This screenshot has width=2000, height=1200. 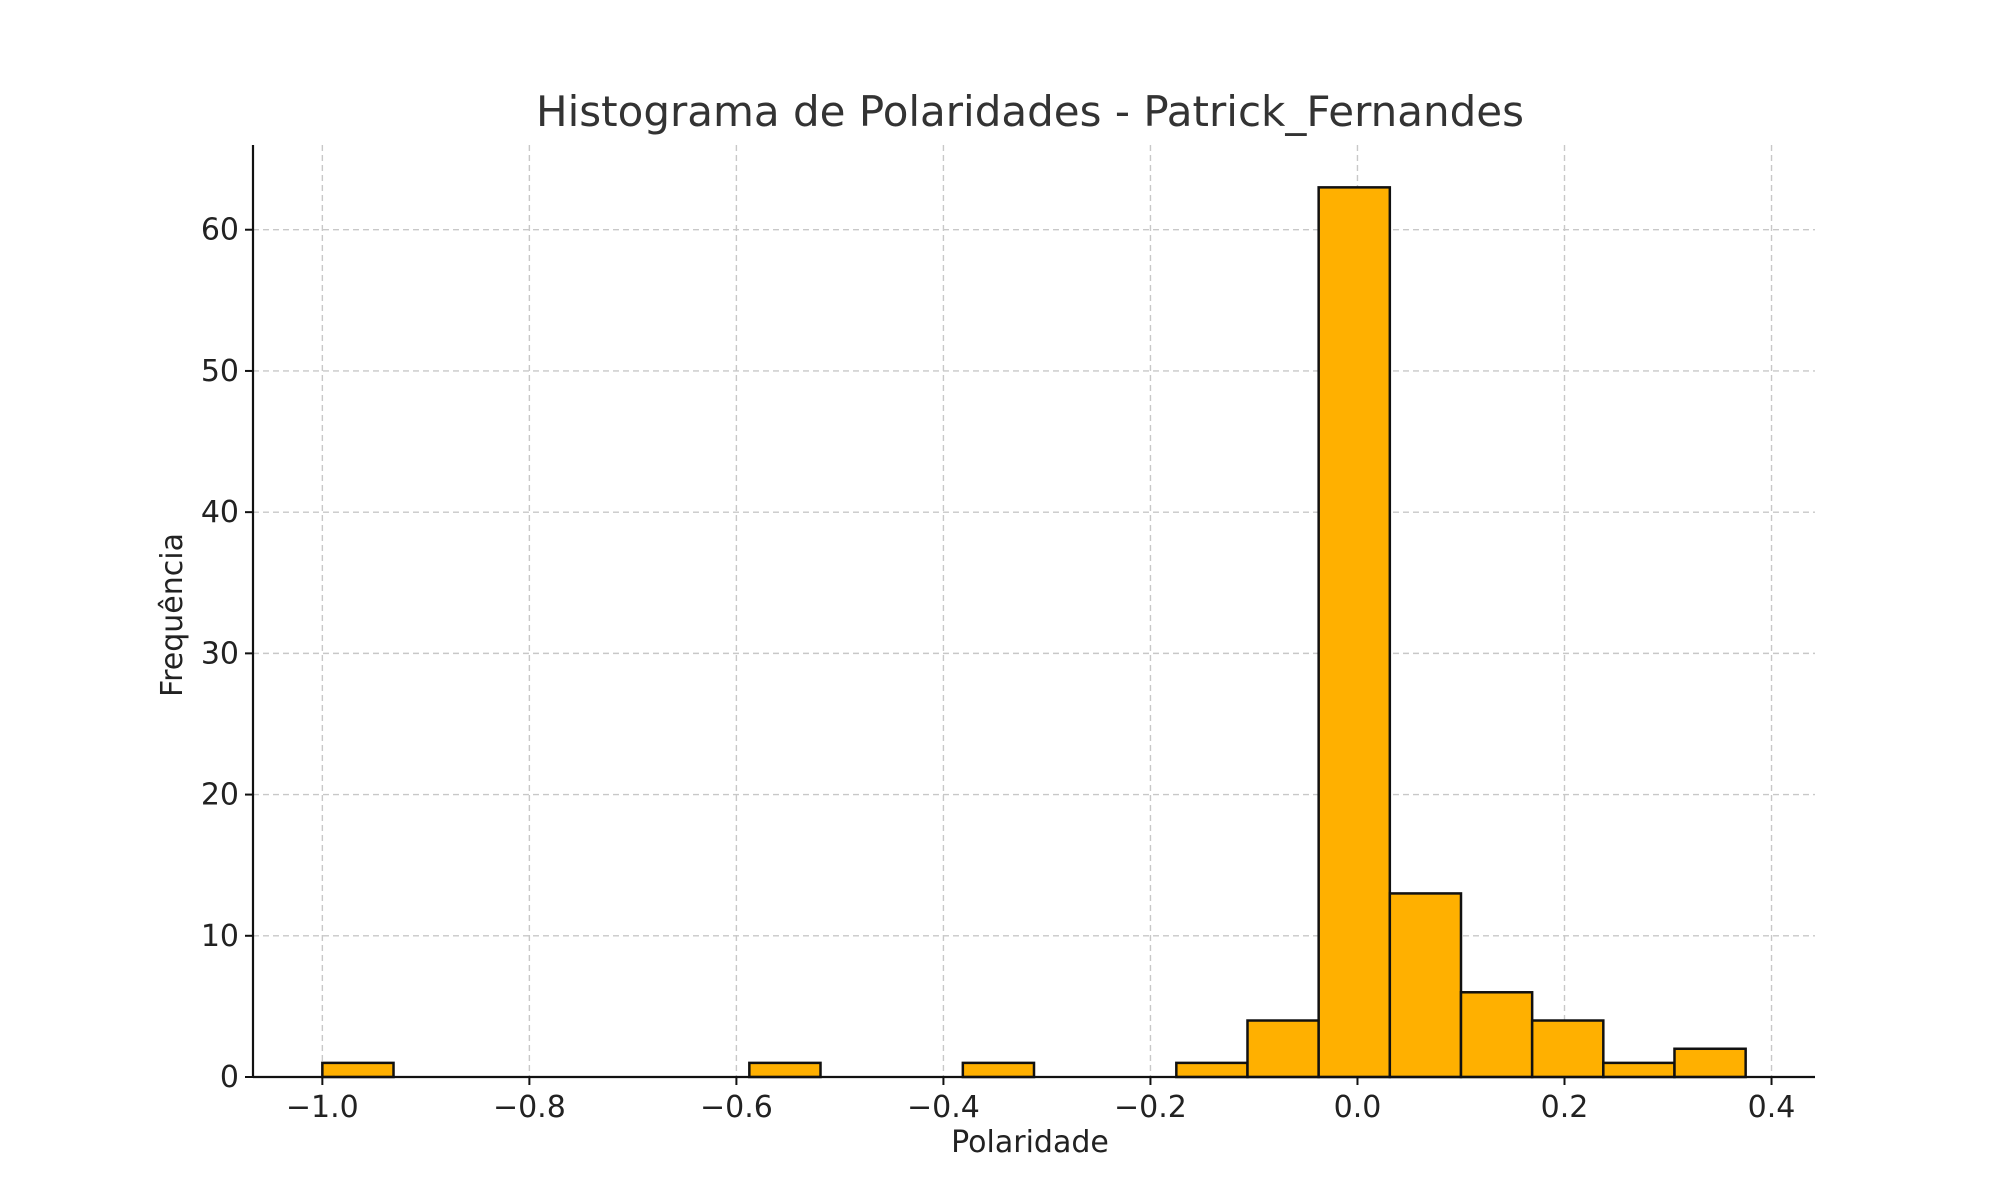 I want to click on x-tick-label: −0.2, so click(x=1150, y=1107).